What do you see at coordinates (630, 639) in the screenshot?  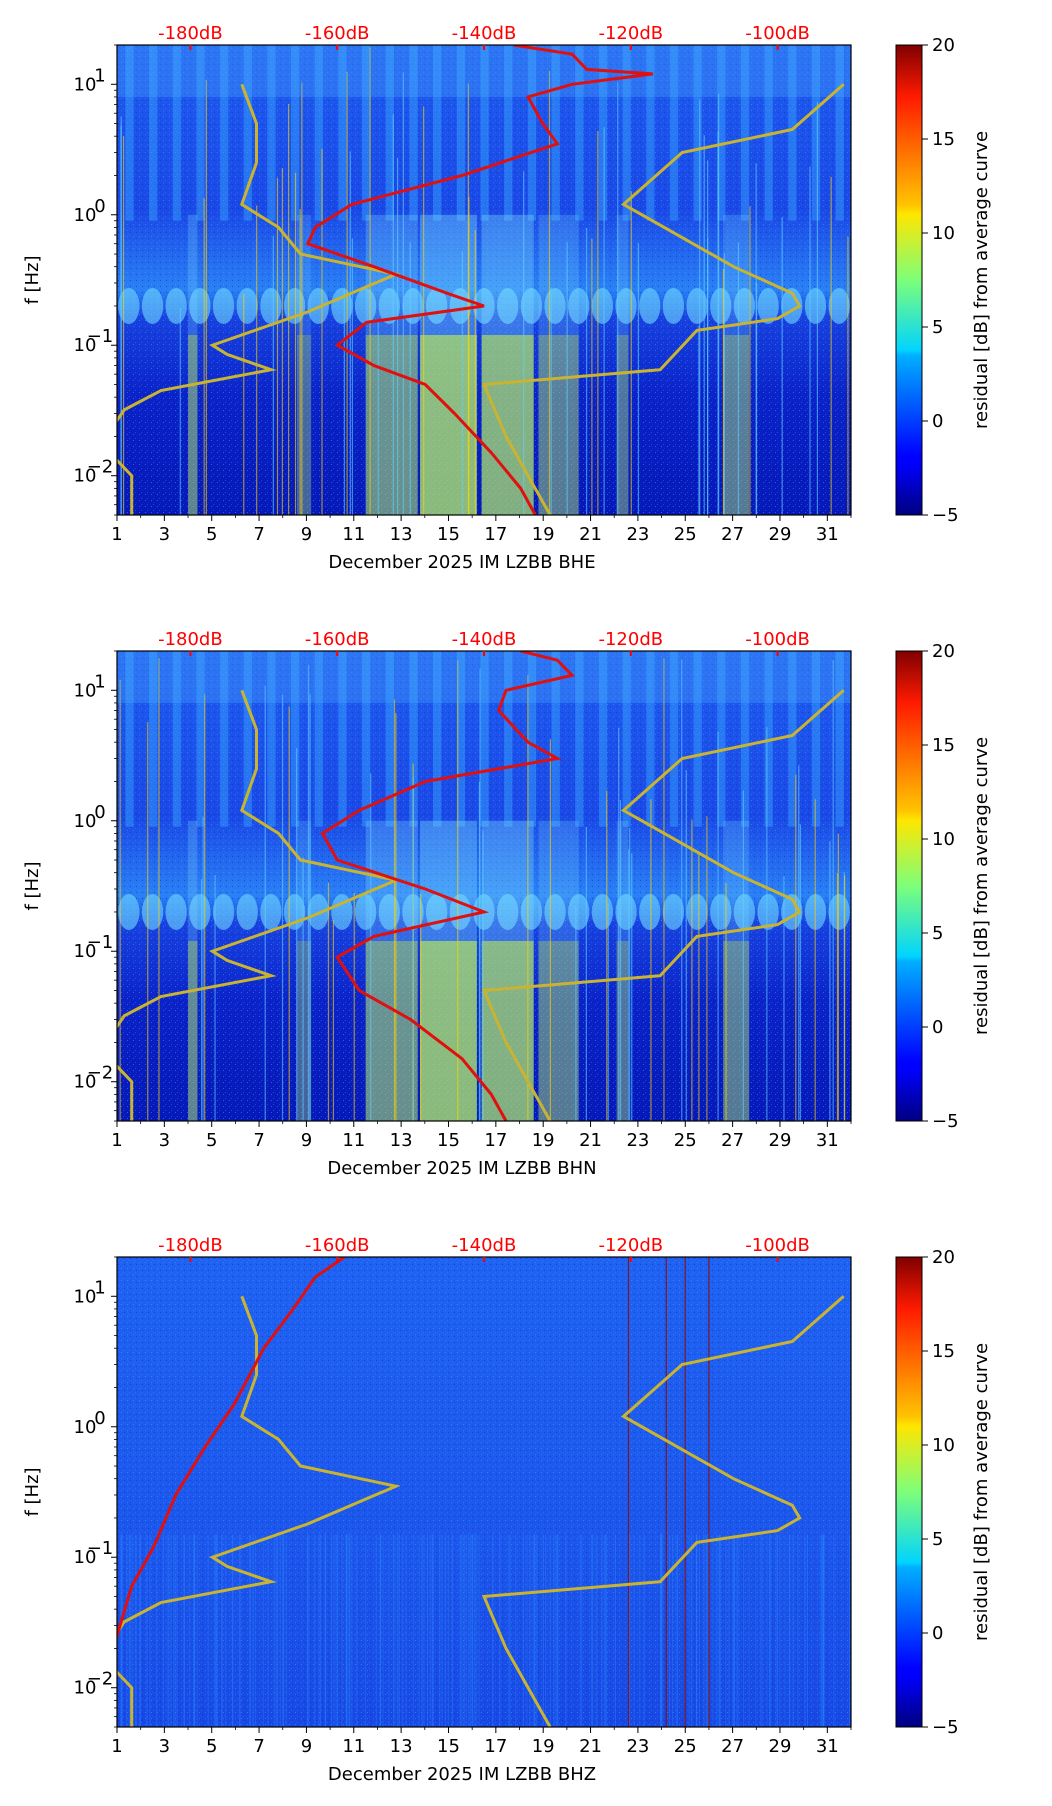 I see `db-tick-label: -120dB` at bounding box center [630, 639].